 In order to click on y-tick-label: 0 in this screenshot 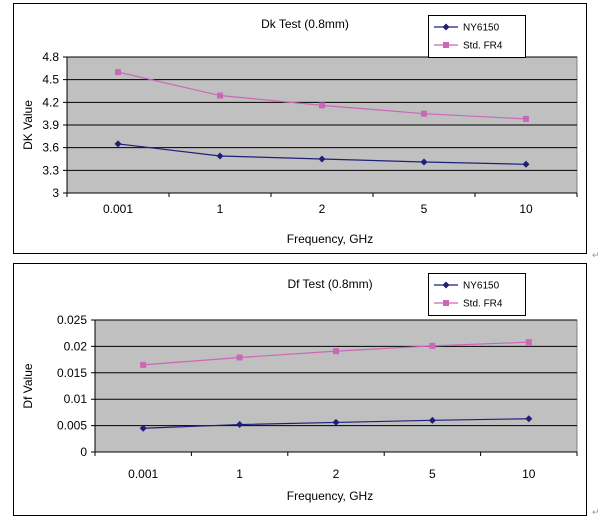, I will do `click(83, 452)`.